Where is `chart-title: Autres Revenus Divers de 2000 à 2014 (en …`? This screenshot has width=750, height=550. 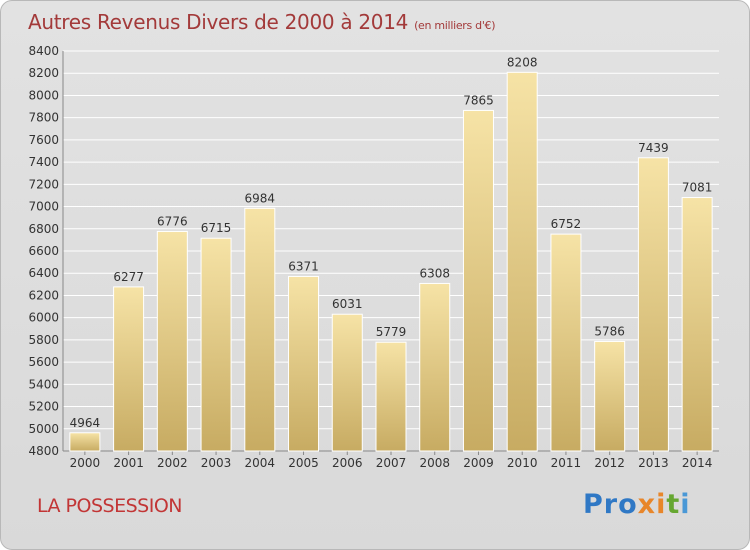
chart-title: Autres Revenus Divers de 2000 à 2014 (en … is located at coordinates (262, 22).